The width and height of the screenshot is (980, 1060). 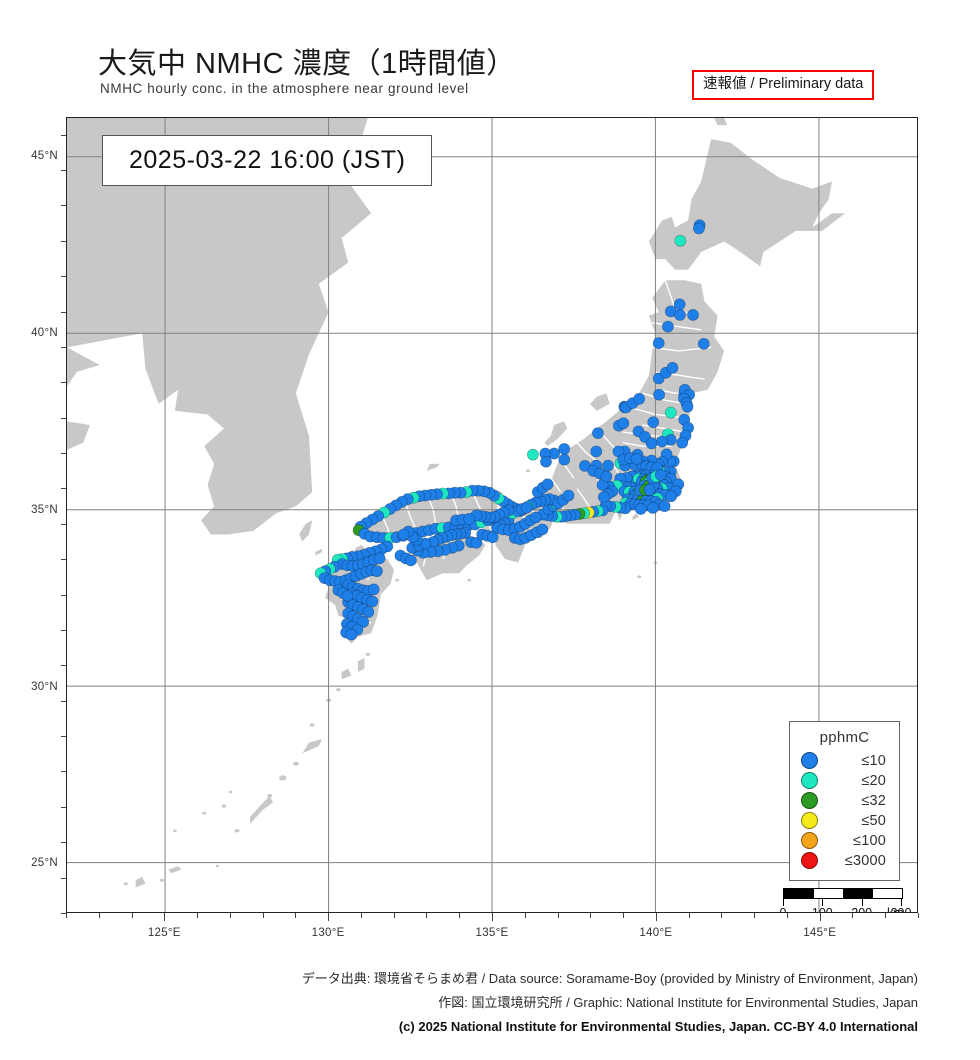 What do you see at coordinates (63, 737) in the screenshot?
I see `lat-tick-28.6` at bounding box center [63, 737].